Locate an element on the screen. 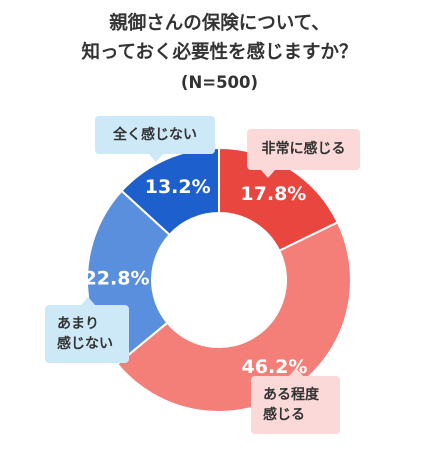  callout-somewhat: ある程度 感じる is located at coordinates (295, 401).